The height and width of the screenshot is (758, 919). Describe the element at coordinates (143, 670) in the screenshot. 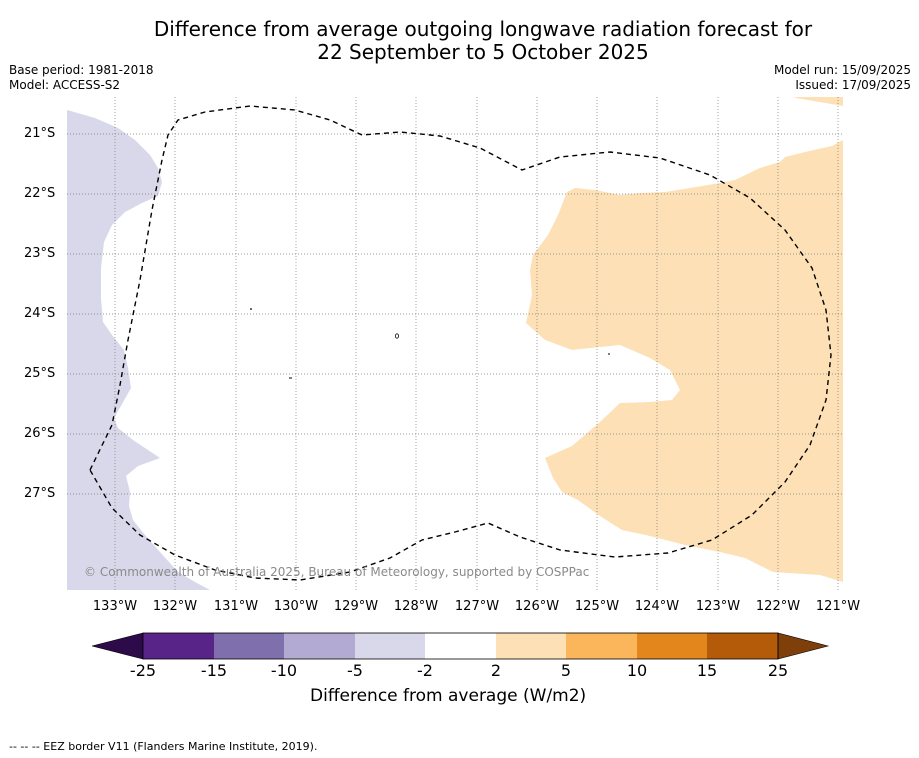

I see `colorbar-tick: -25` at that location.